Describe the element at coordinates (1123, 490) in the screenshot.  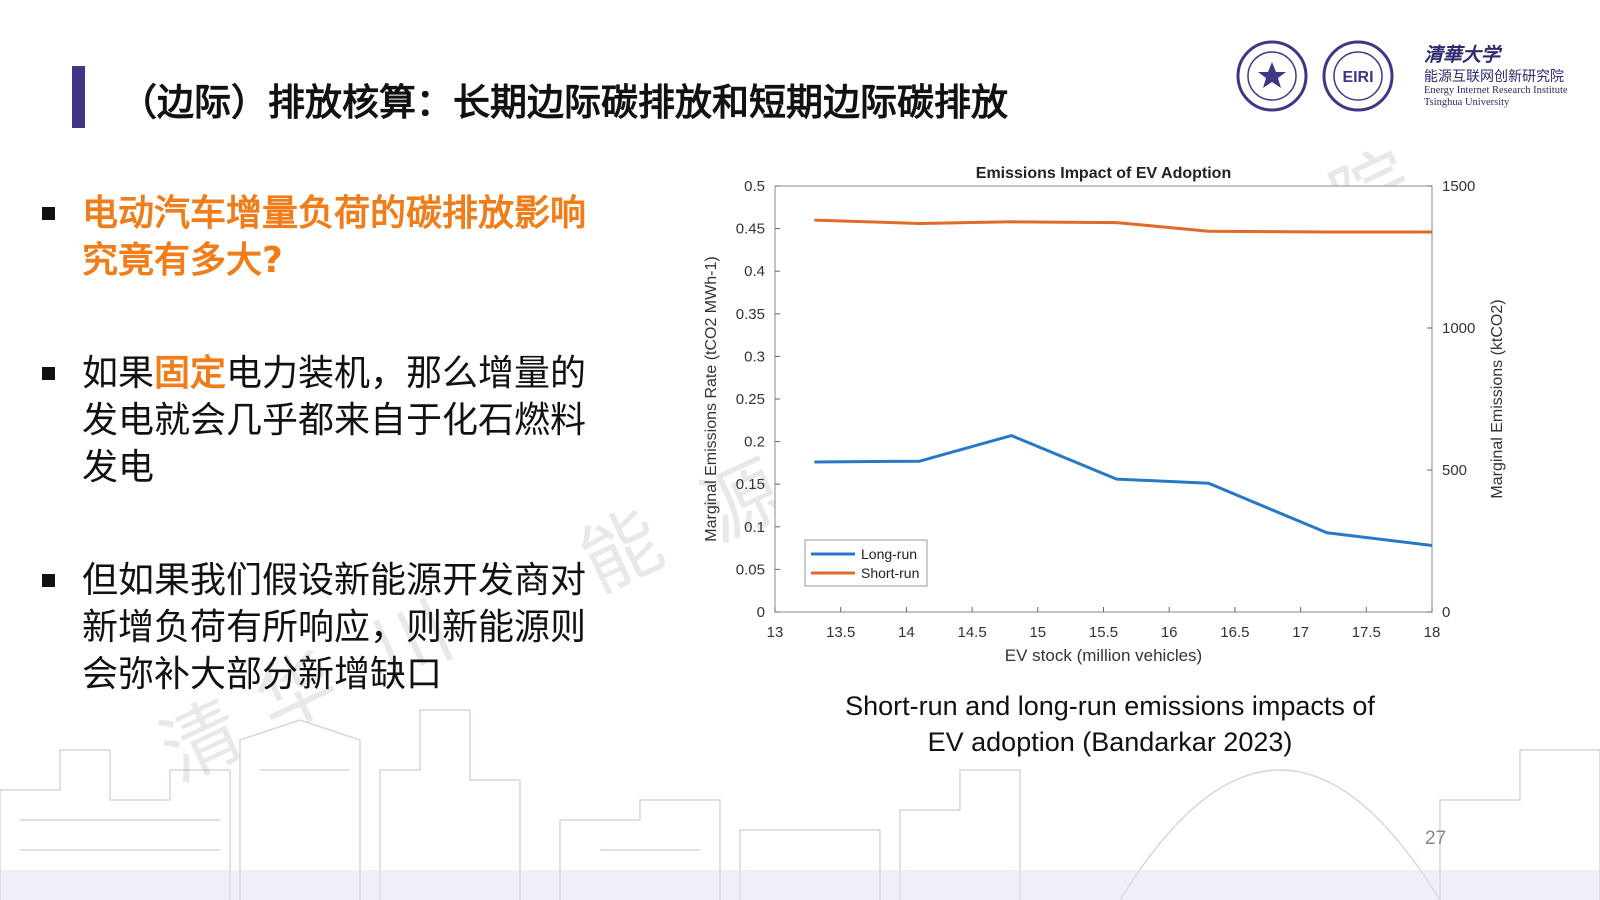
I see `series-line-long-run` at that location.